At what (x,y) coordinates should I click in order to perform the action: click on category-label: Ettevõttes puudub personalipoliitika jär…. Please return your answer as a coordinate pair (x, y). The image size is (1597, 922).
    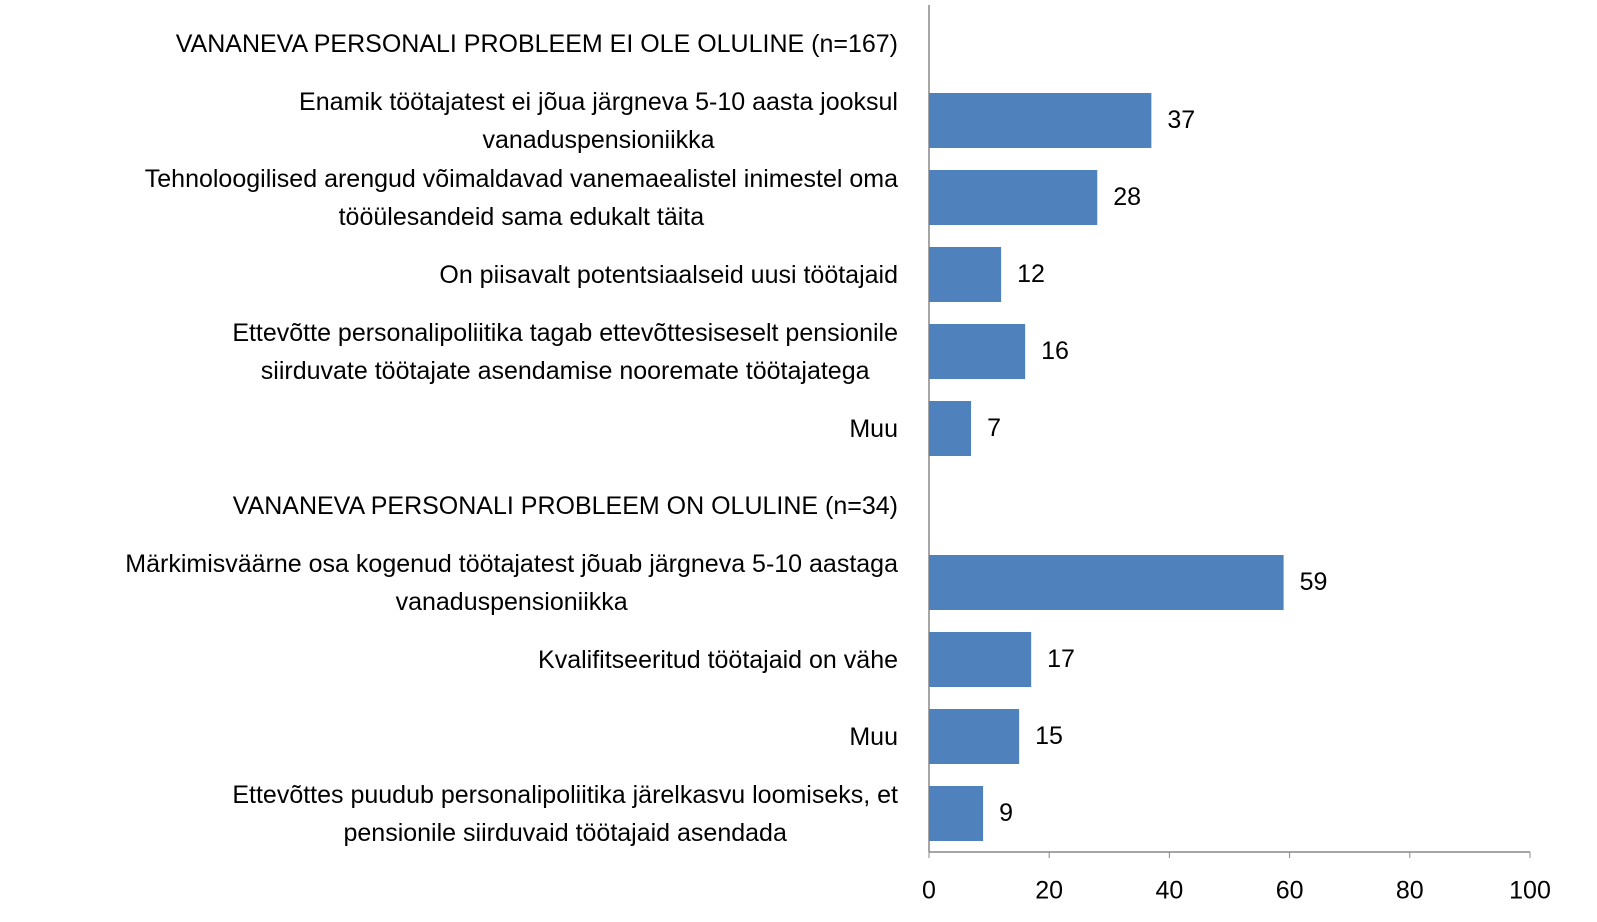
    Looking at the image, I should click on (565, 813).